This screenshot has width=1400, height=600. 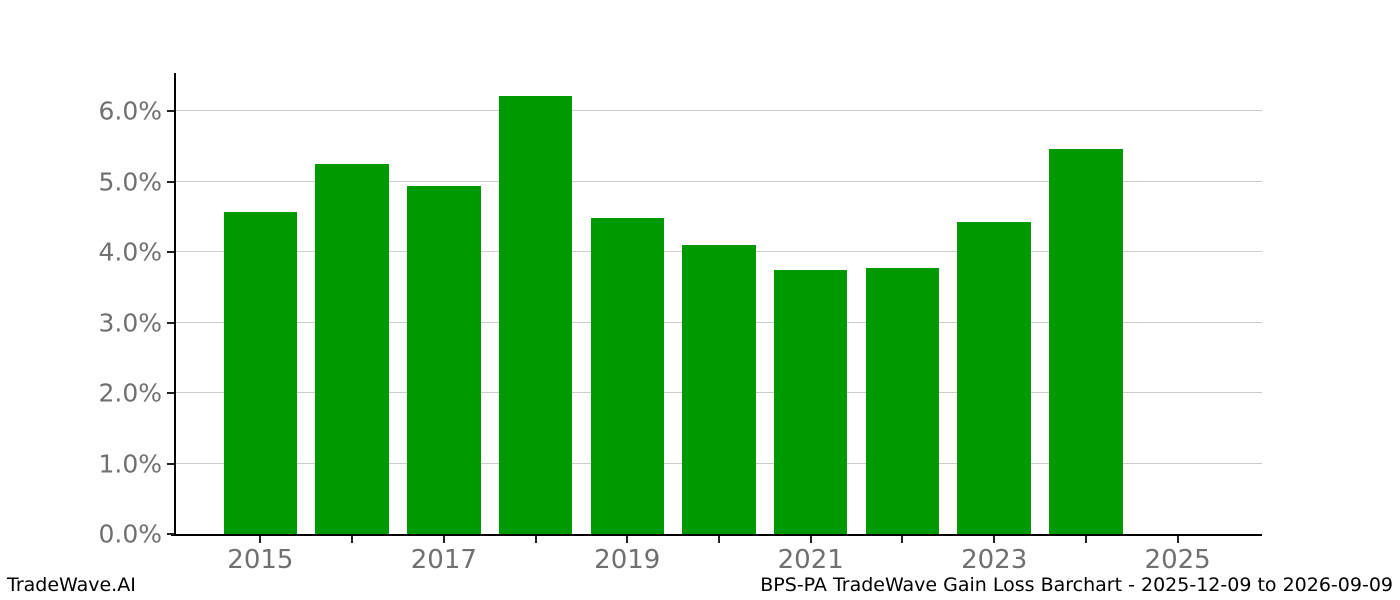 I want to click on x-axis-line, so click(x=716, y=535).